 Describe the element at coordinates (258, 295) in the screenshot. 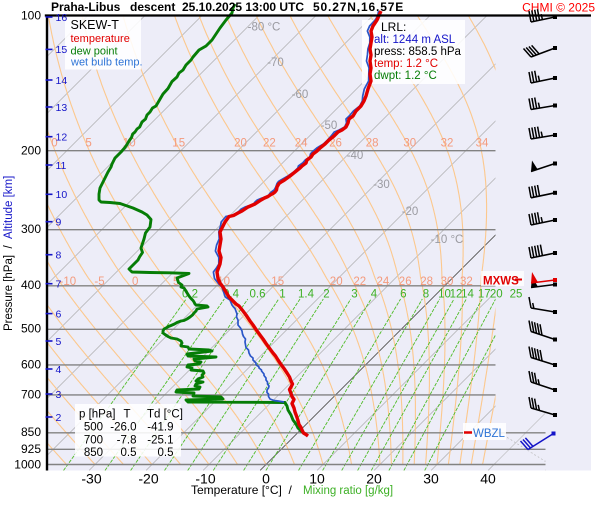

I see `svg-text: 0.6` at that location.